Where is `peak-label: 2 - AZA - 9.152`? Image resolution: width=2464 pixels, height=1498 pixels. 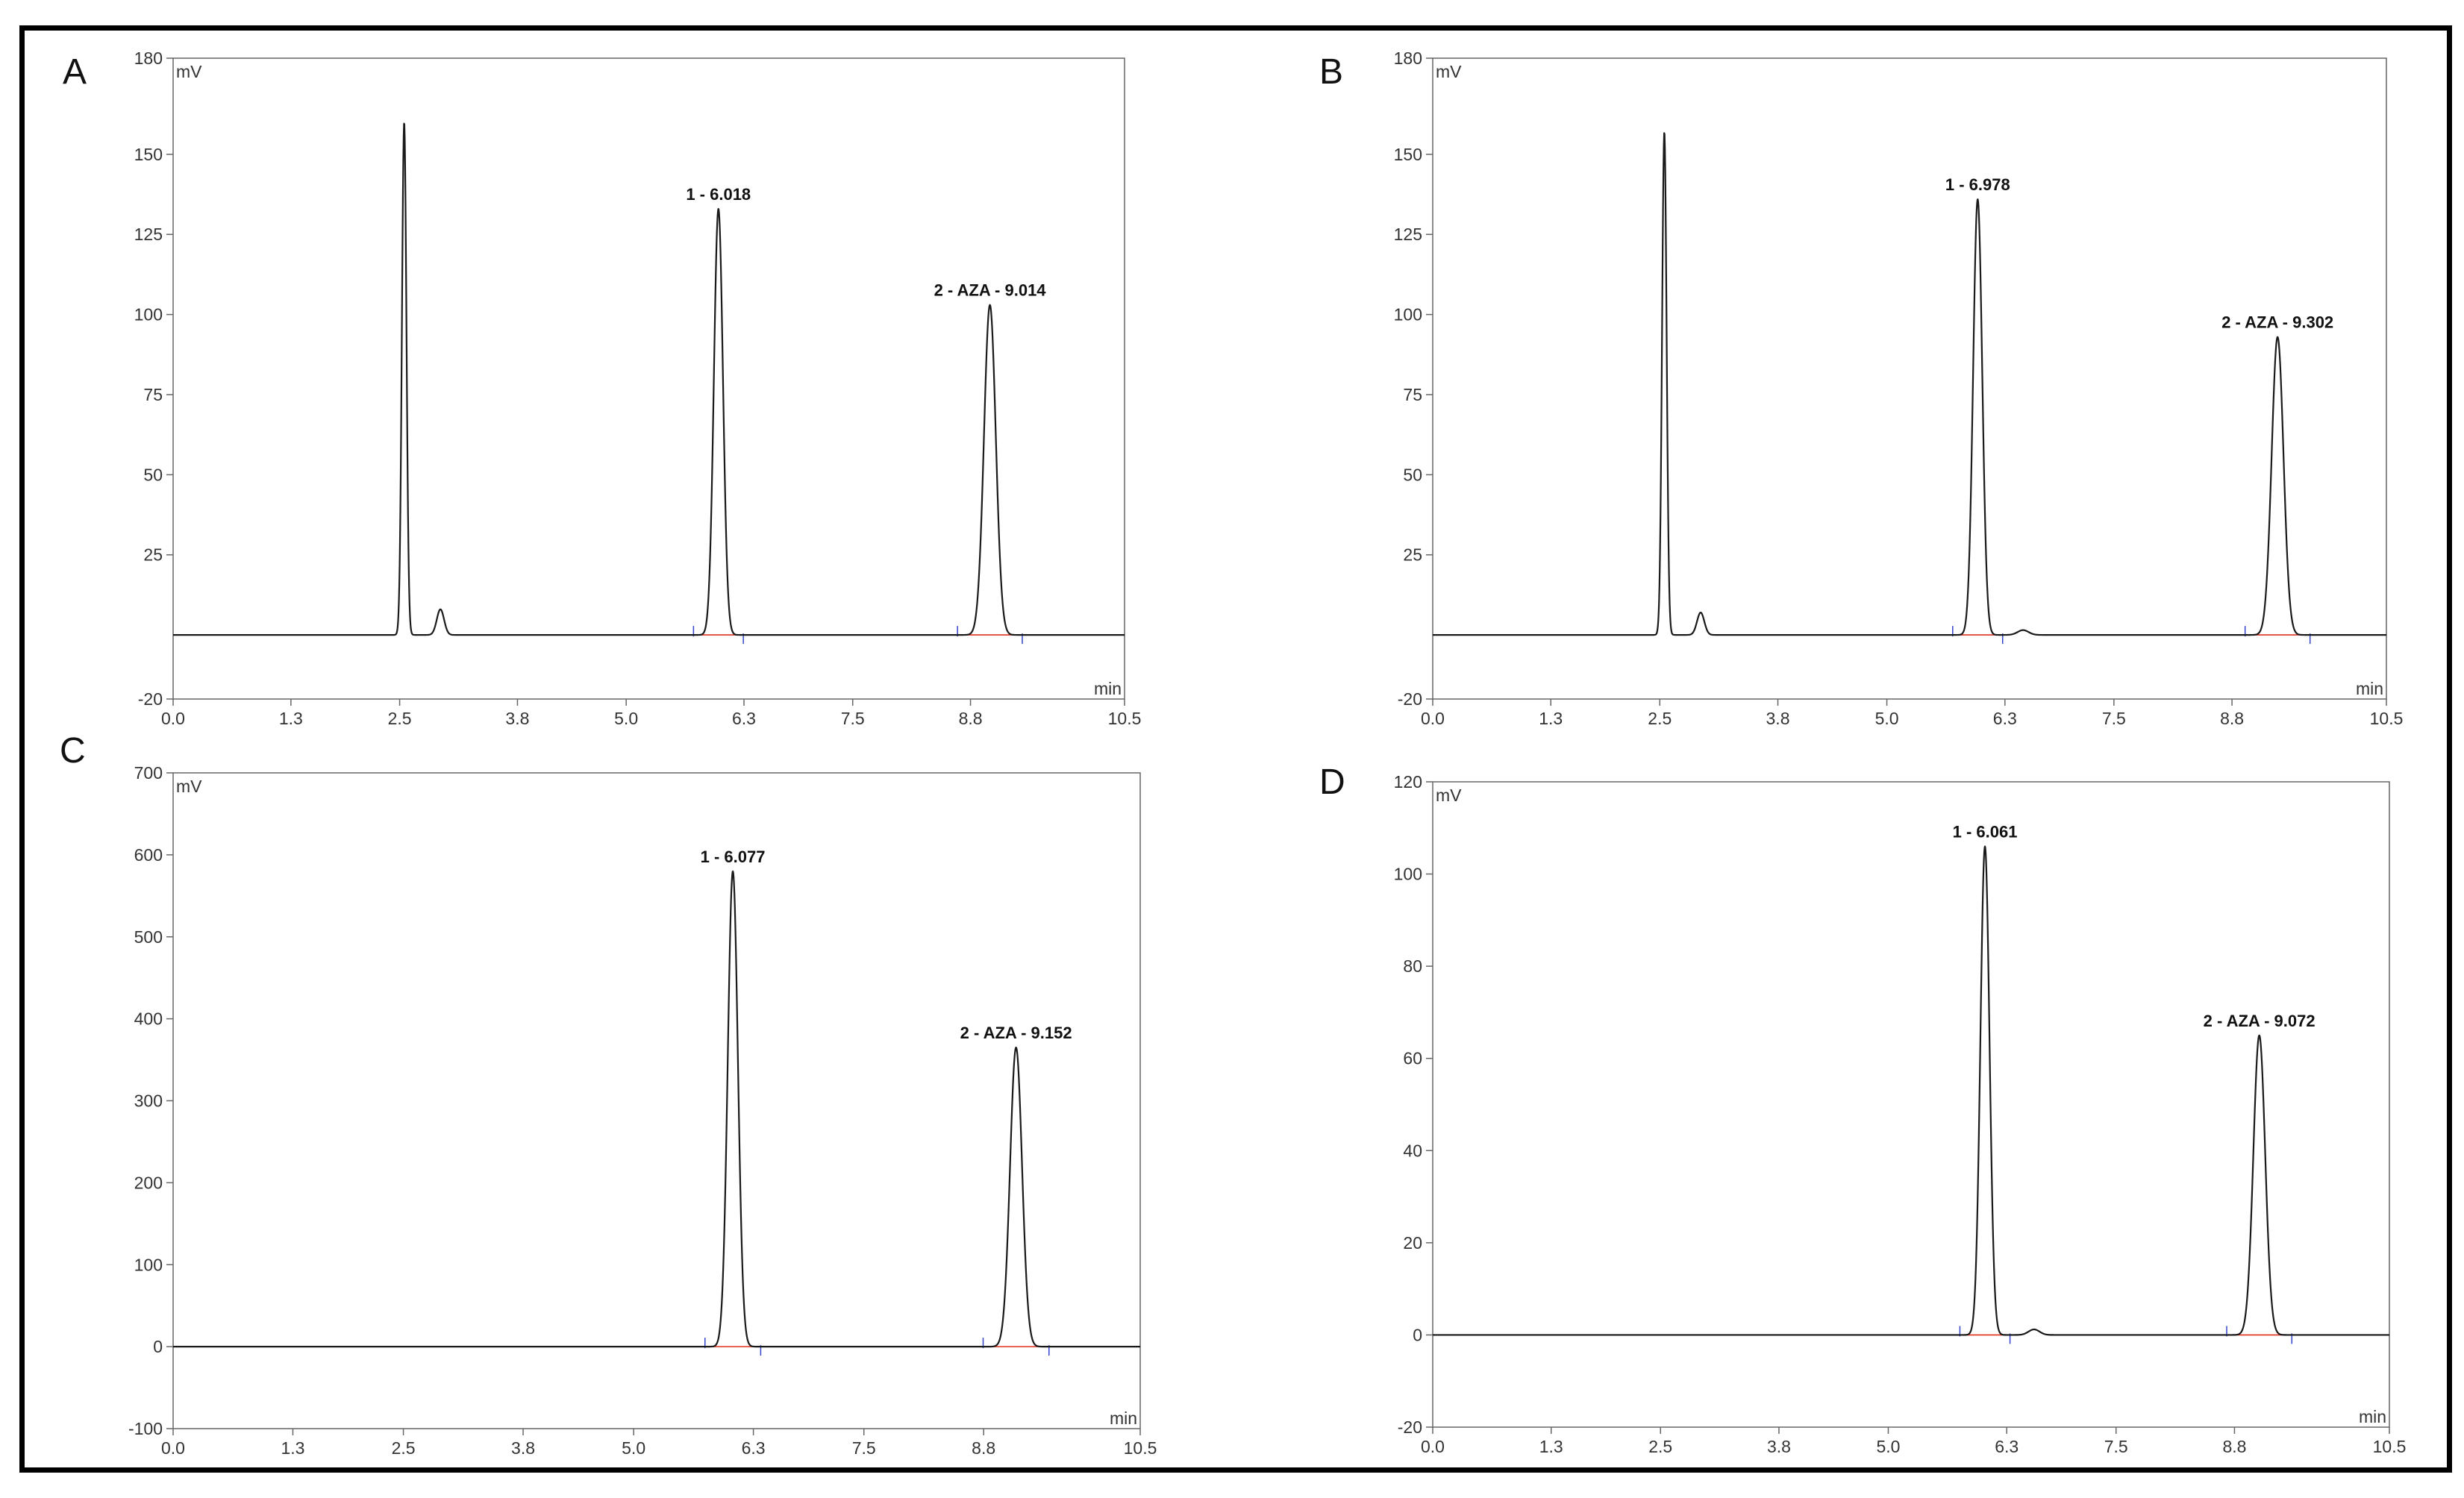
peak-label: 2 - AZA - 9.152 is located at coordinates (1016, 1033).